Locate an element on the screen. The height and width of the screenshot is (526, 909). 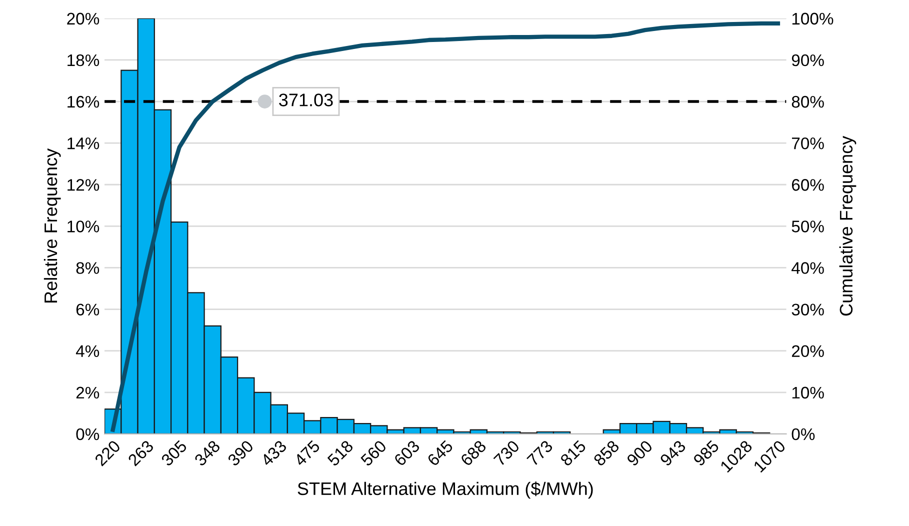
x-tick-label: 263 is located at coordinates (140, 453).